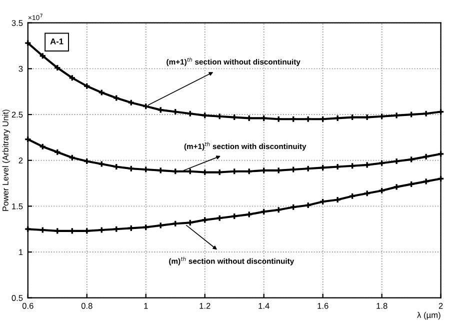 The image size is (465, 322). I want to click on x-tick-label: 1.6, so click(323, 305).